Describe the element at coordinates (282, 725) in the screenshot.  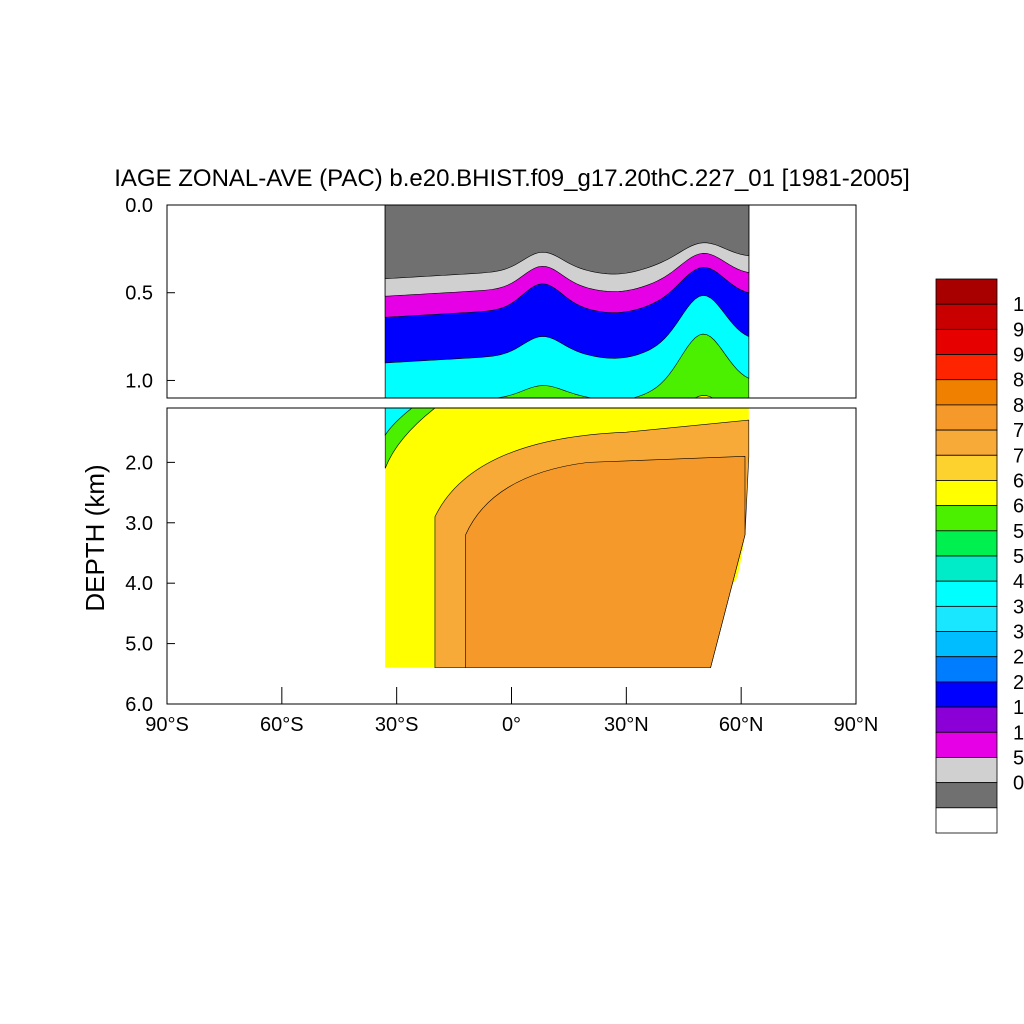
I see `x-tick-label: 60°S` at that location.